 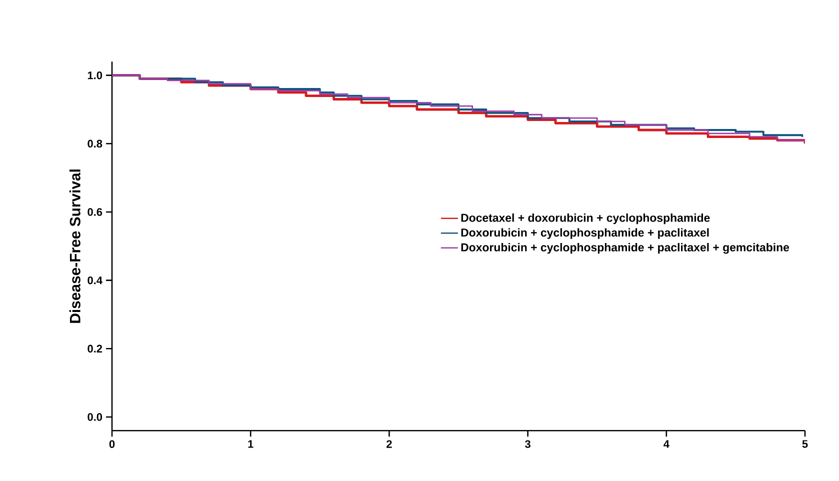 I want to click on x-tick-label: 5, so click(x=805, y=444).